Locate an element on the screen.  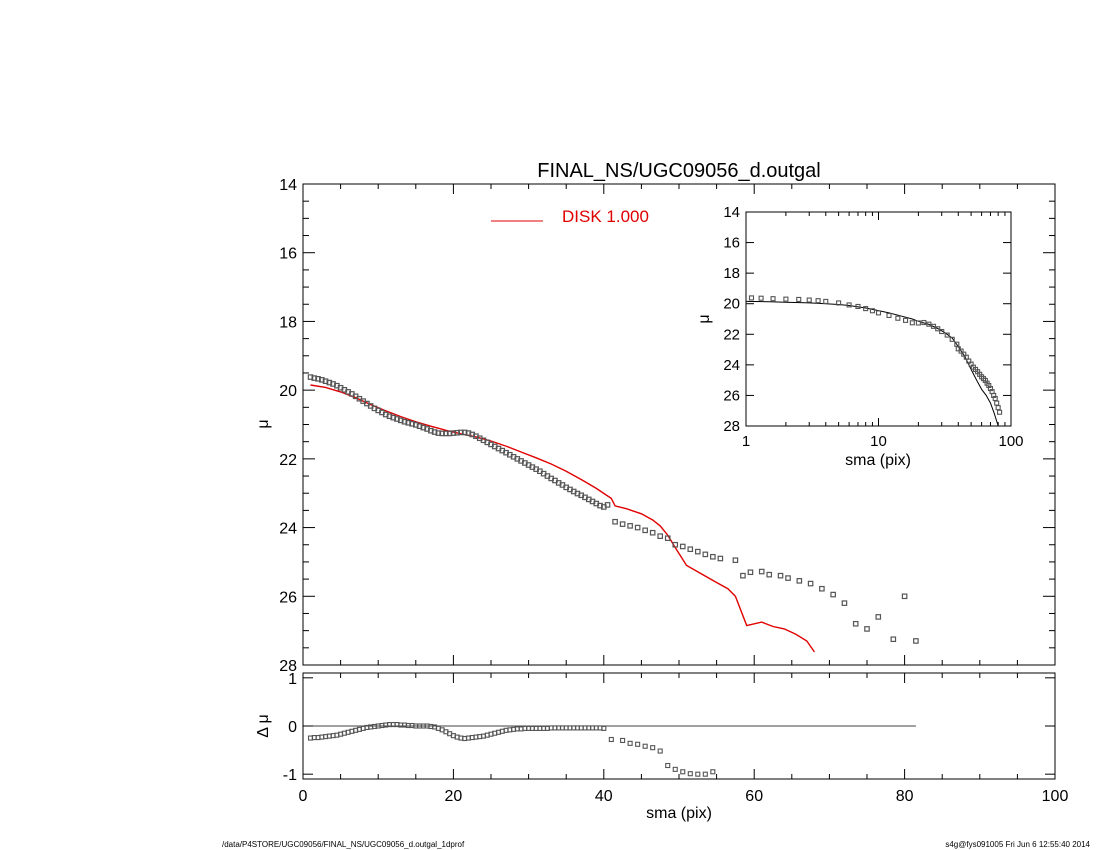
inset-ytick-label: 18 is located at coordinates (731, 273).